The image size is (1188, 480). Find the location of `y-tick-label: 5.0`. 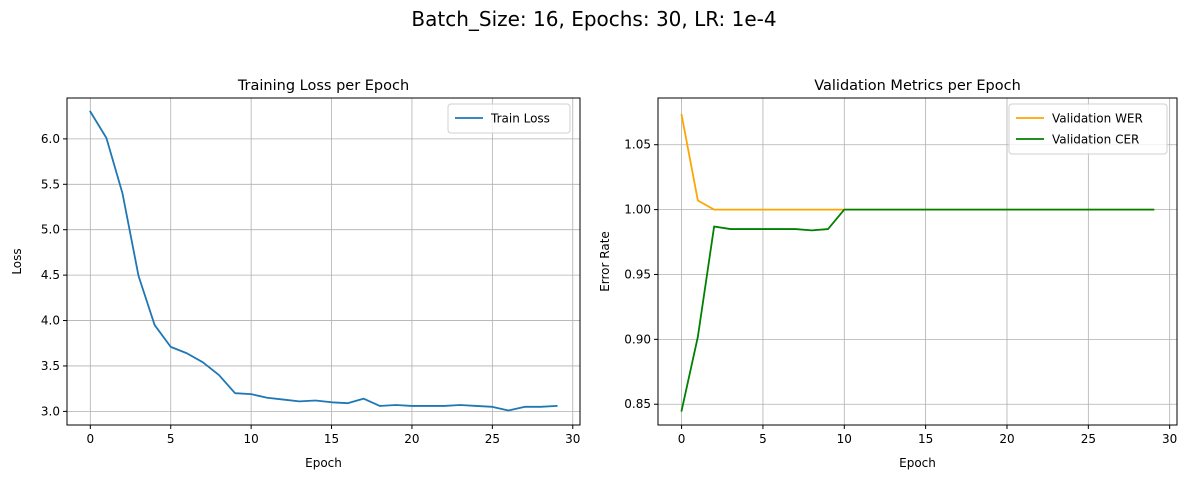

y-tick-label: 5.0 is located at coordinates (50, 230).